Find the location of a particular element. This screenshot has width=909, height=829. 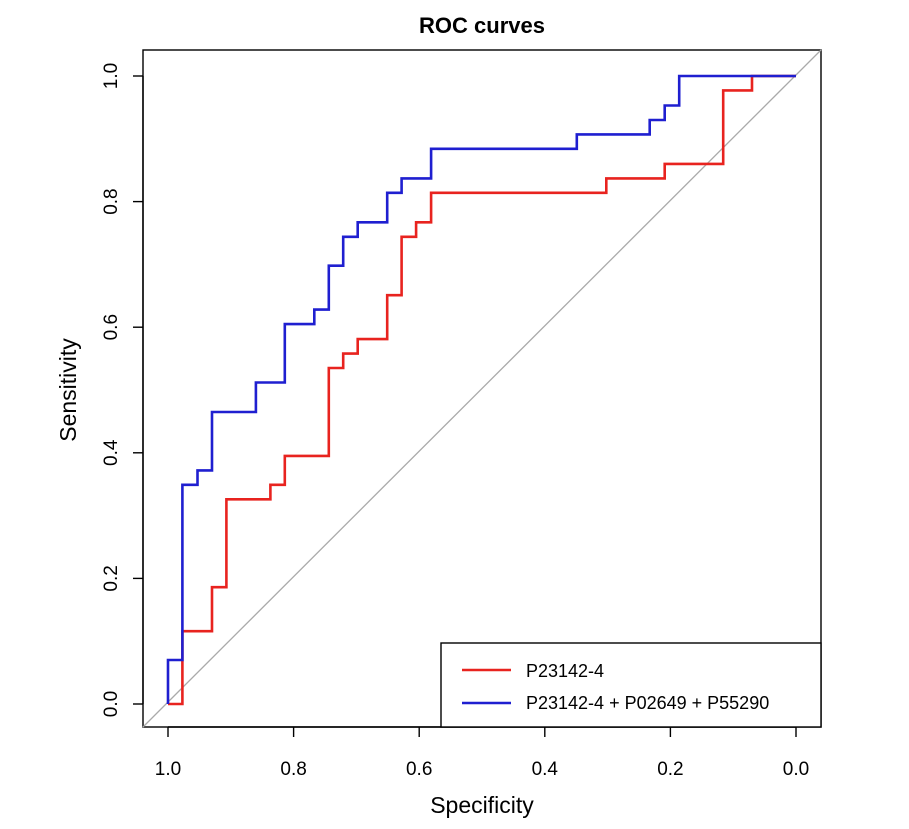

legend: P23142-4 P23142-4 + P02649 + P55290 is located at coordinates (631, 685).